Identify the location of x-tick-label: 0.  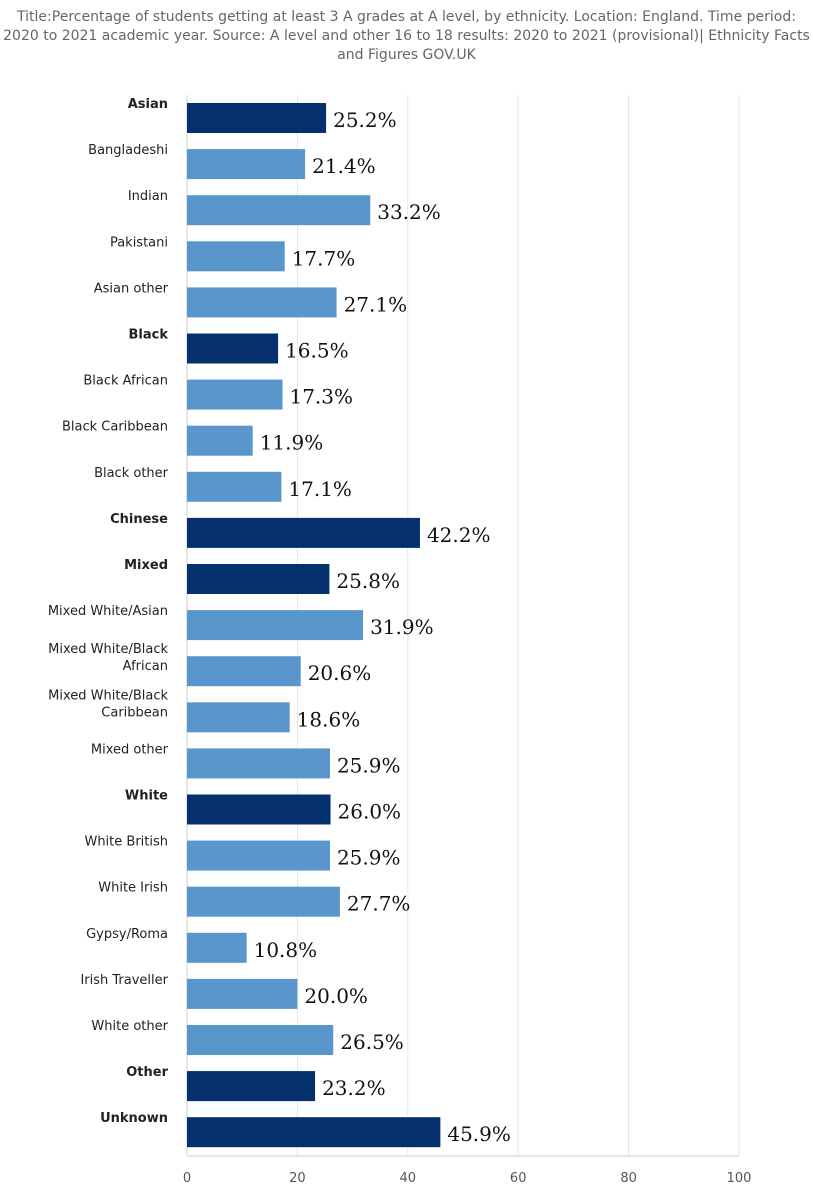
(187, 1178).